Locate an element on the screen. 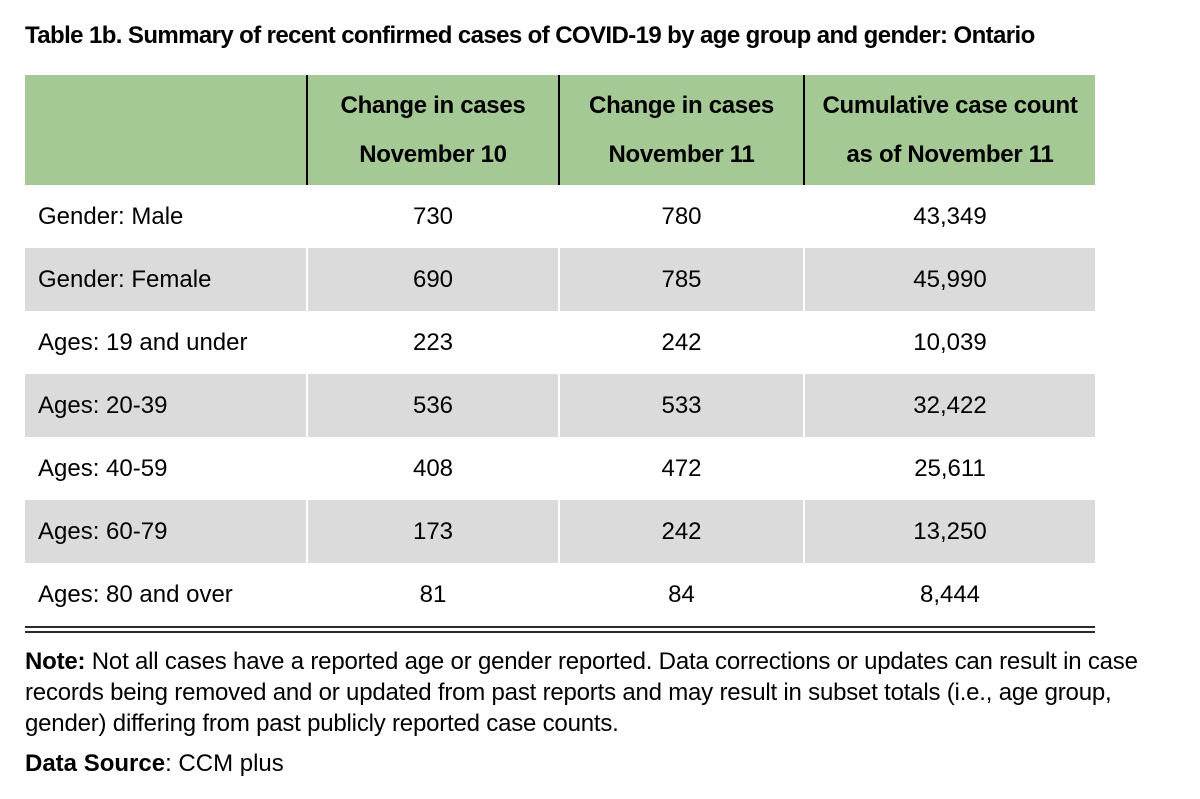 The width and height of the screenshot is (1200, 799). table-row-ages-60-79: Ages: 60-79 173 242 13,250 is located at coordinates (560, 531).